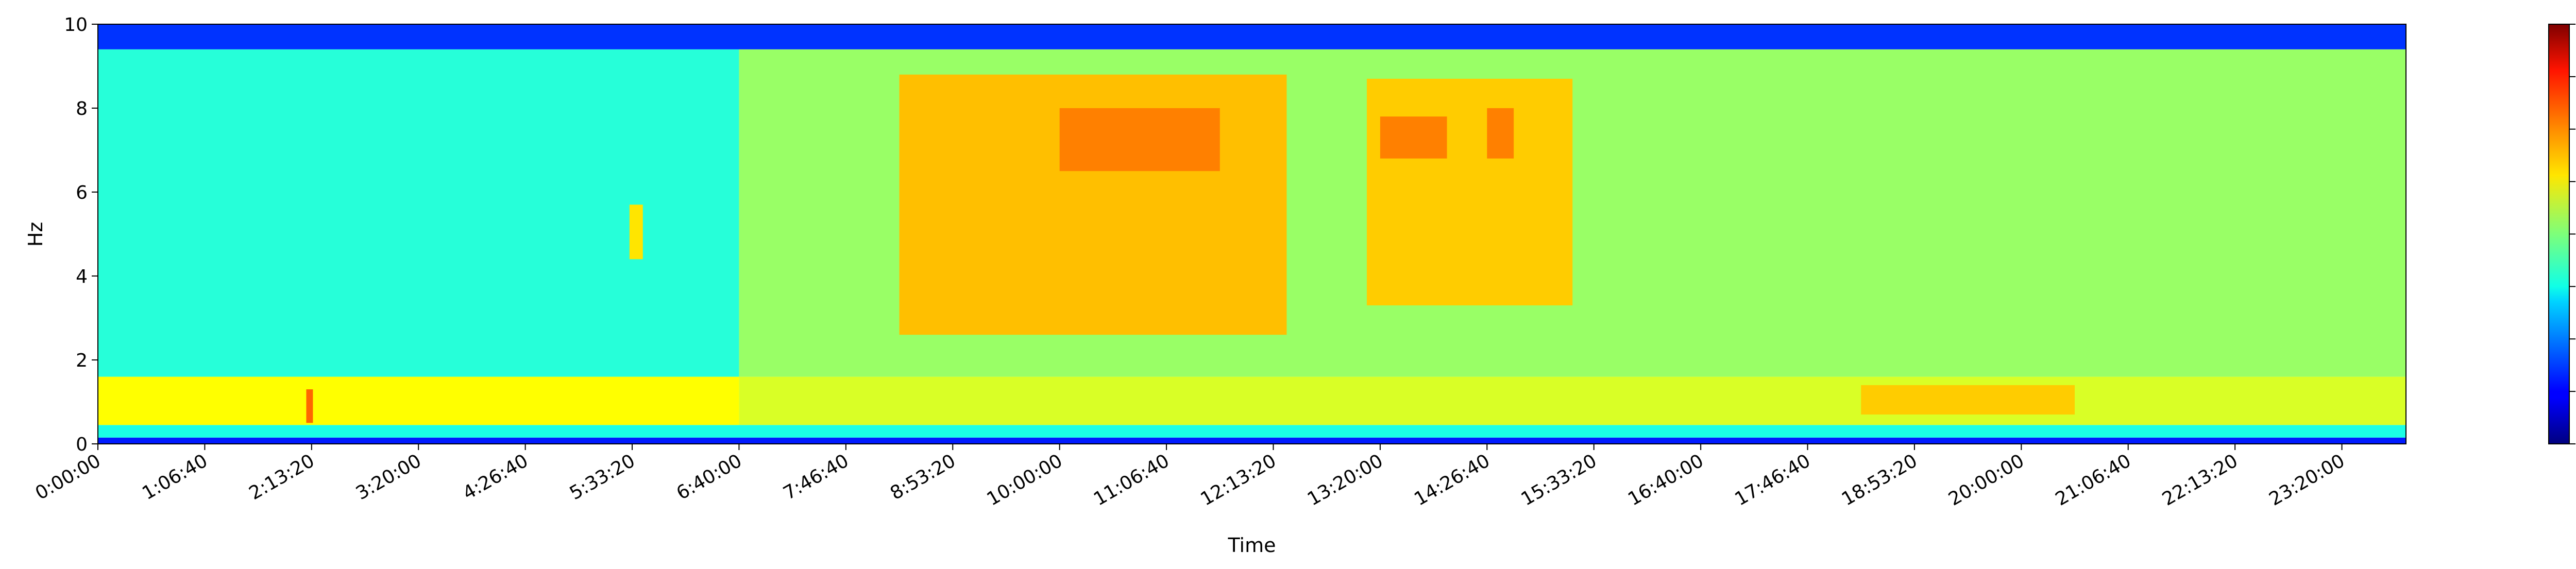  Describe the element at coordinates (1025, 480) in the screenshot. I see `x-tick-label: 10:00:00` at that location.